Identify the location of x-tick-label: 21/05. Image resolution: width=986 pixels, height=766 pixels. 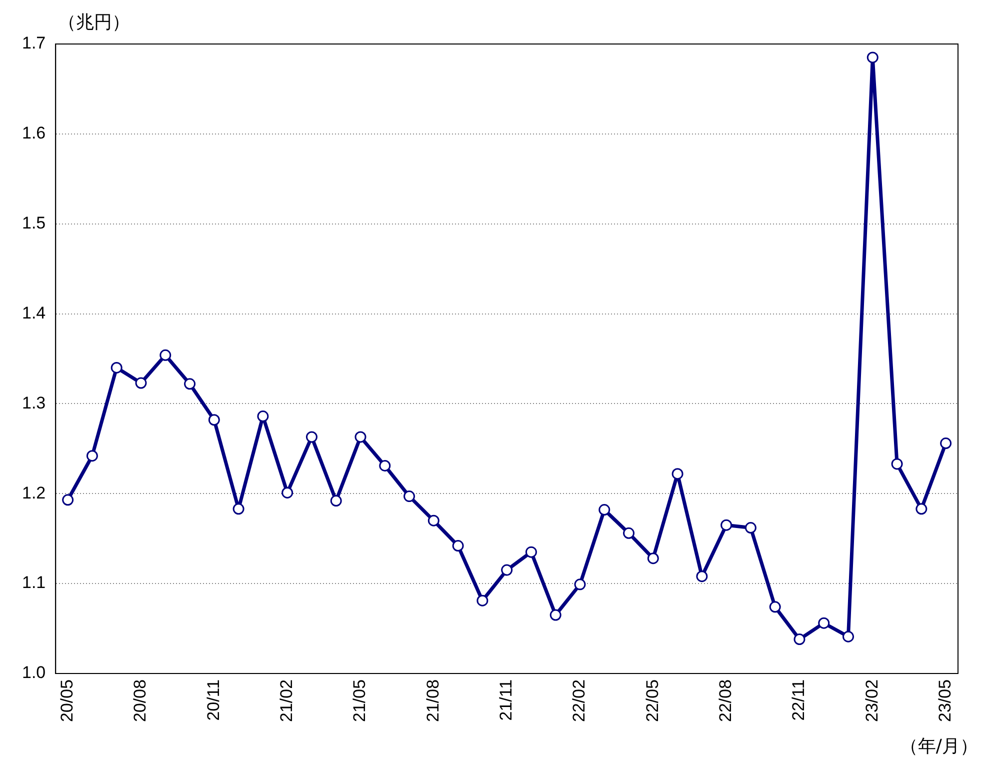
(360, 700).